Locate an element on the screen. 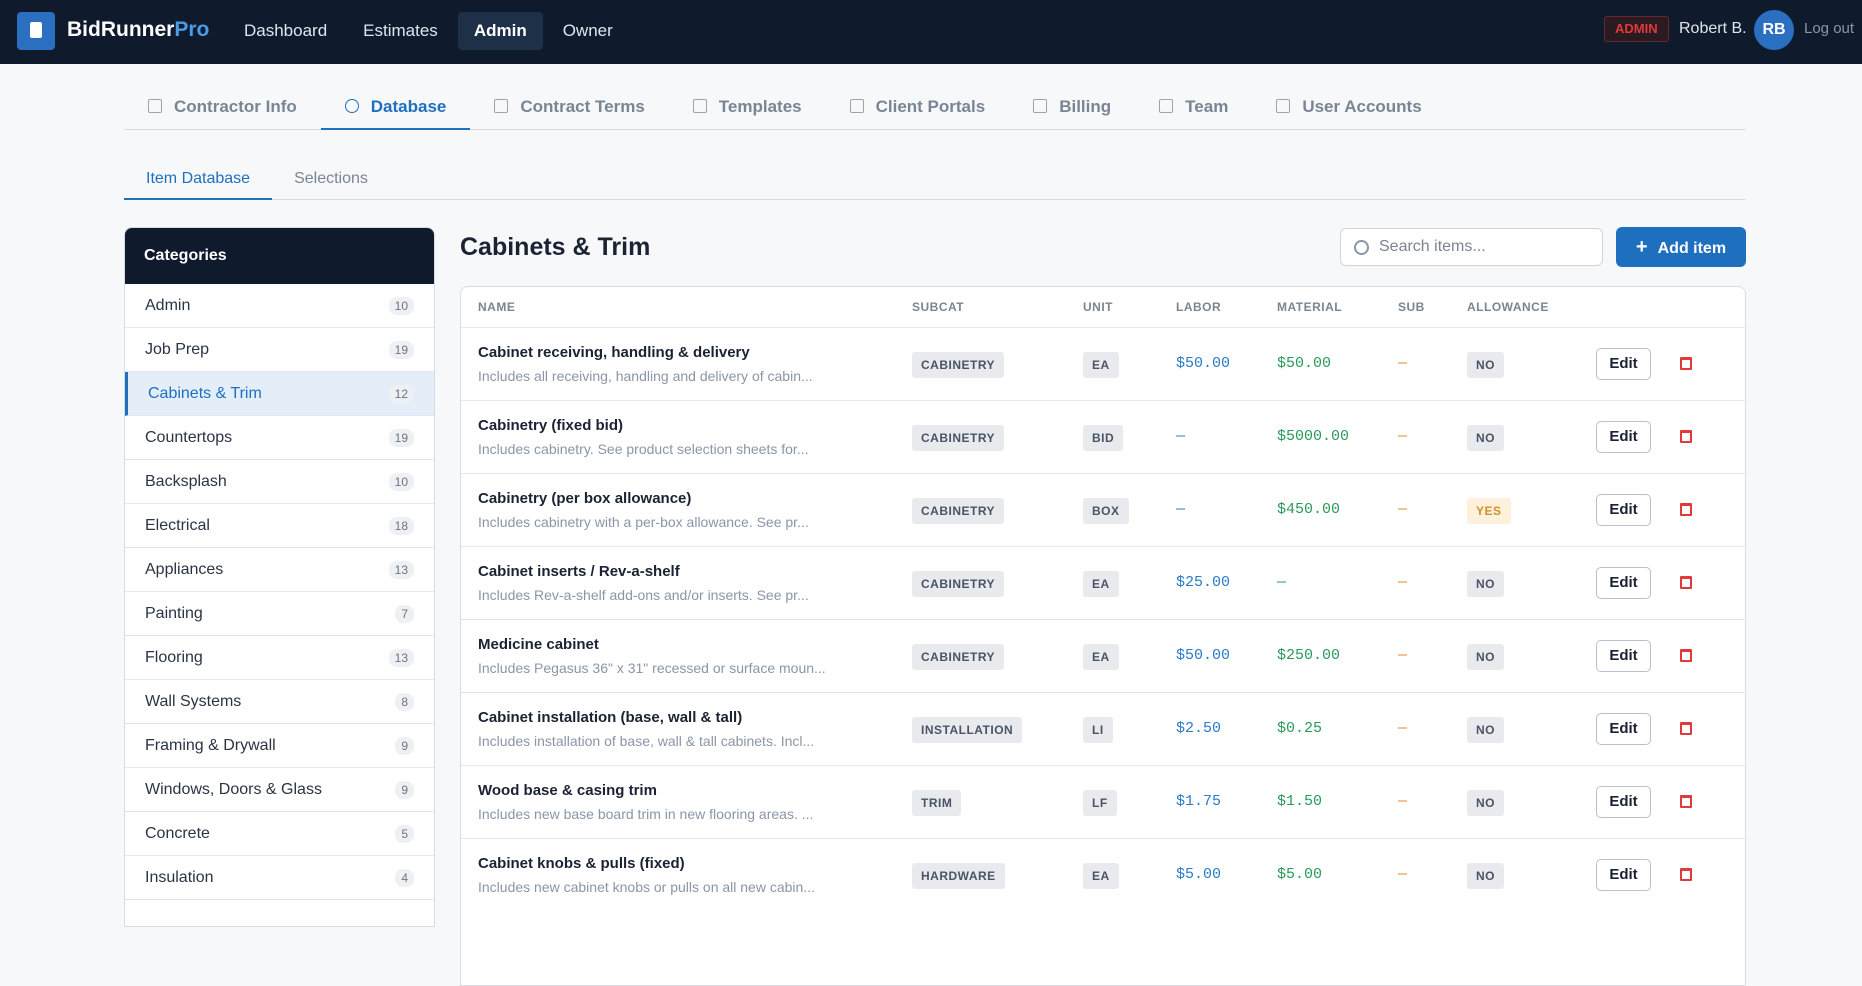 Image resolution: width=1862 pixels, height=986 pixels. add-button: + Add item is located at coordinates (1681, 247).